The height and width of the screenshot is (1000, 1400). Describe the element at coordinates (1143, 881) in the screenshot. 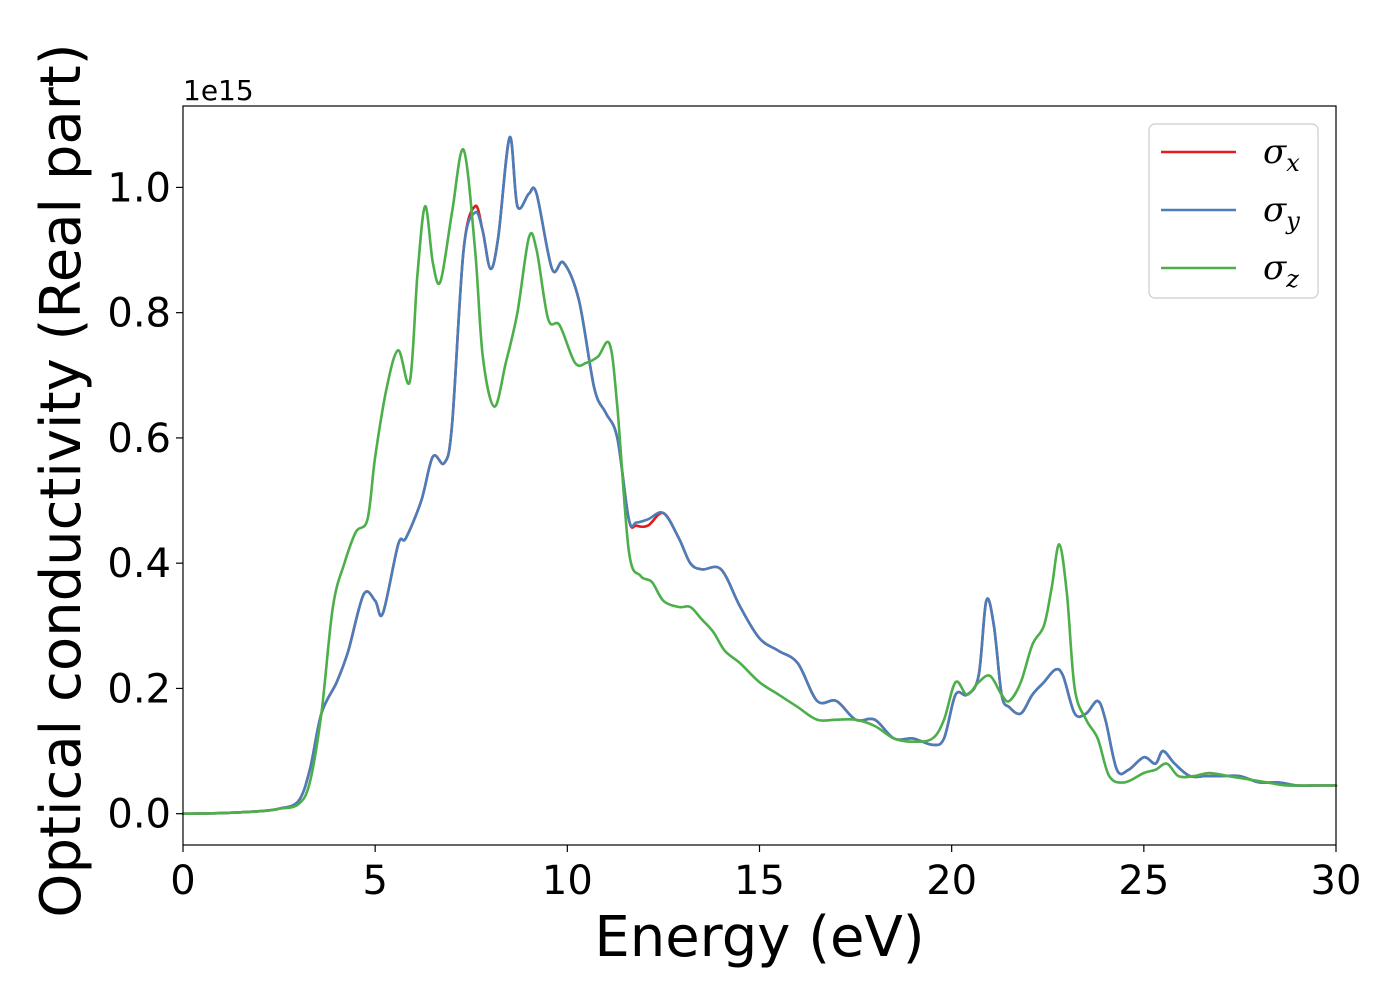

I see `x-tick-label: 25` at that location.